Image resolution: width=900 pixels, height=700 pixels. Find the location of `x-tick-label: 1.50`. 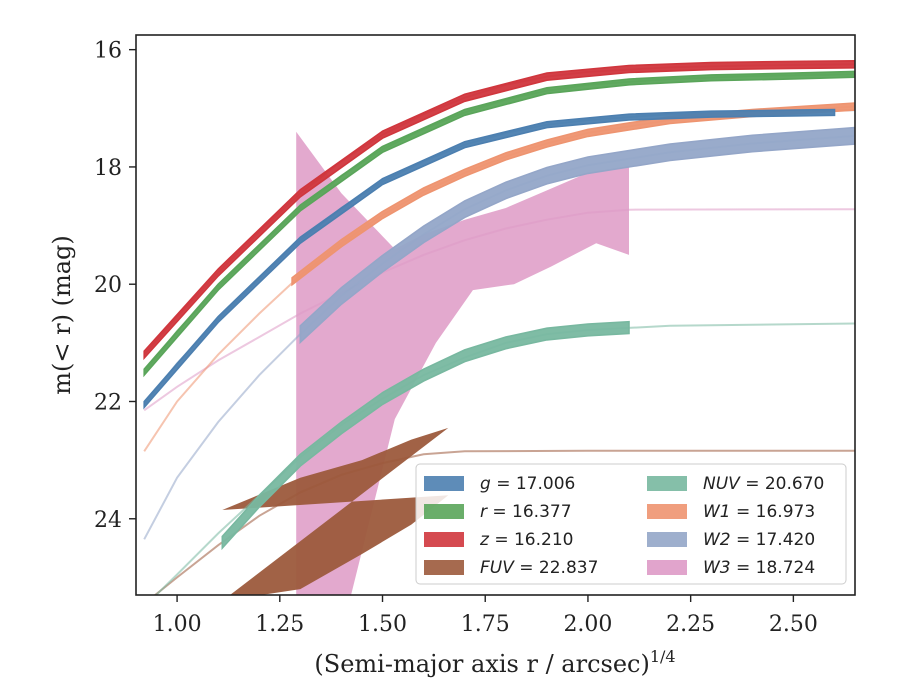

x-tick-label: 1.50 is located at coordinates (382, 624).